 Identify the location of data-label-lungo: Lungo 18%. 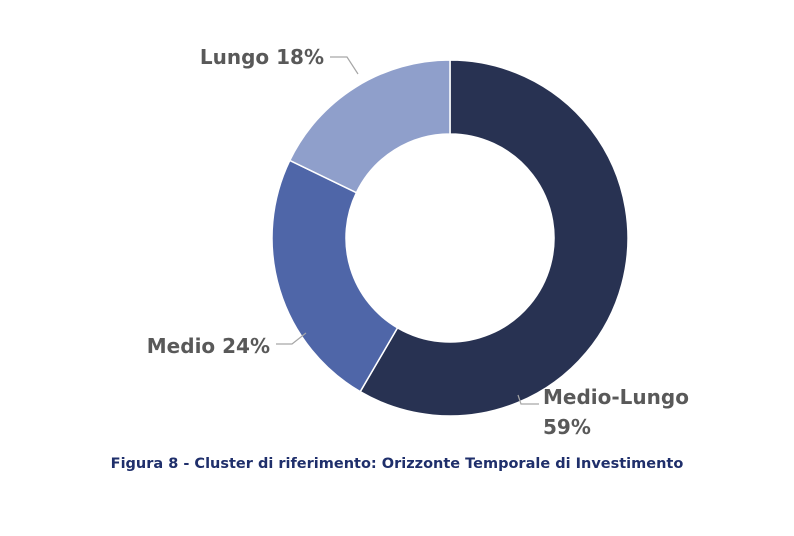
(262, 57).